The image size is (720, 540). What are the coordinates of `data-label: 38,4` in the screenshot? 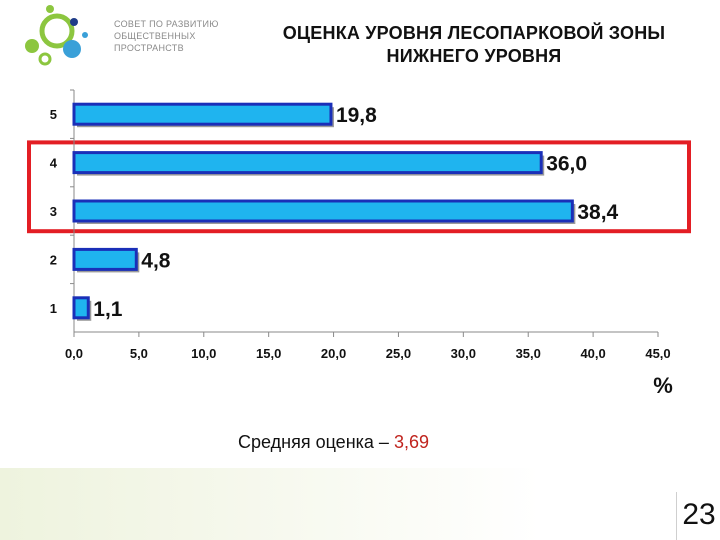 It's located at (597, 212).